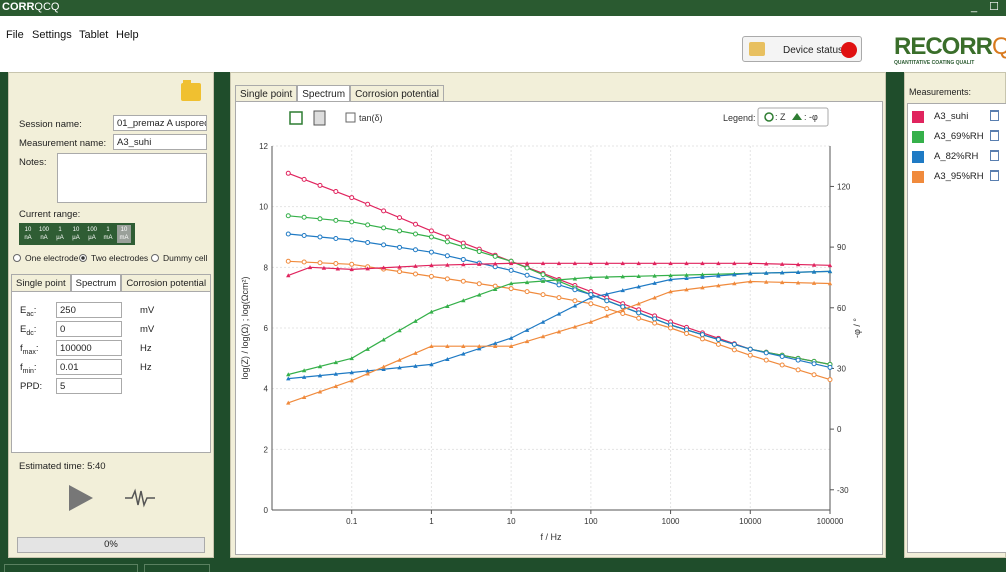 The width and height of the screenshot is (1006, 572). I want to click on range-option: 10 µA, so click(76, 234).